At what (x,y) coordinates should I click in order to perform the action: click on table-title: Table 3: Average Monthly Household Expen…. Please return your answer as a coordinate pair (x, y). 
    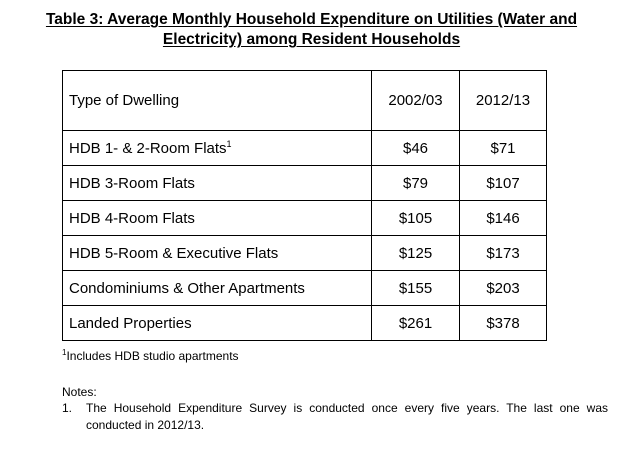
    Looking at the image, I should click on (311, 30).